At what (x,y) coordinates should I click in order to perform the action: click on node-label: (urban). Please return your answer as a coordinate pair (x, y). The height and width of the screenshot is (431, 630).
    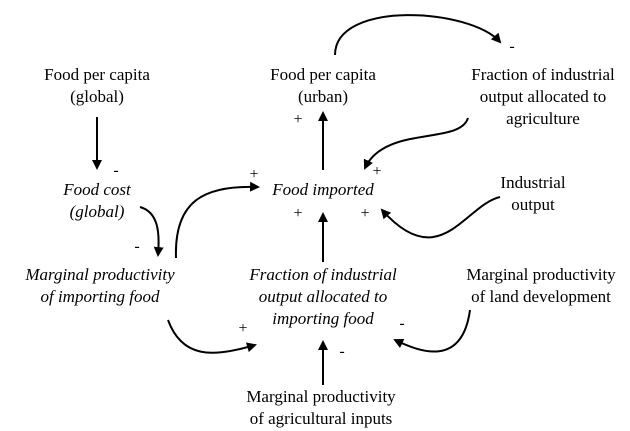
    Looking at the image, I should click on (323, 96).